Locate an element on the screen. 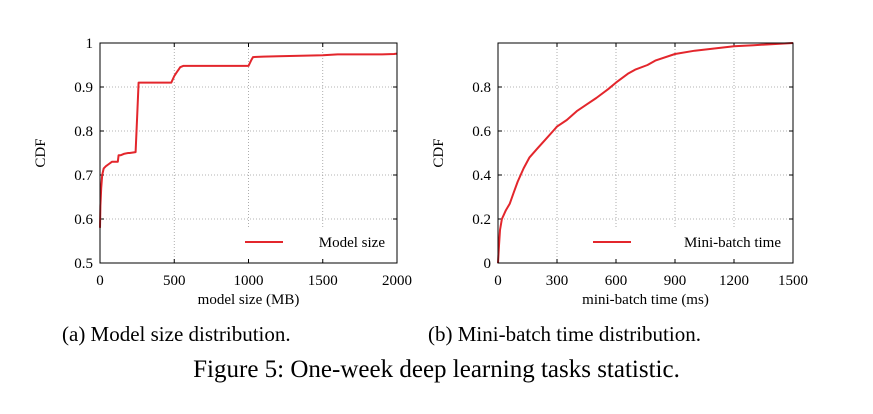  y-tick-label: 0.2 is located at coordinates (481, 220).